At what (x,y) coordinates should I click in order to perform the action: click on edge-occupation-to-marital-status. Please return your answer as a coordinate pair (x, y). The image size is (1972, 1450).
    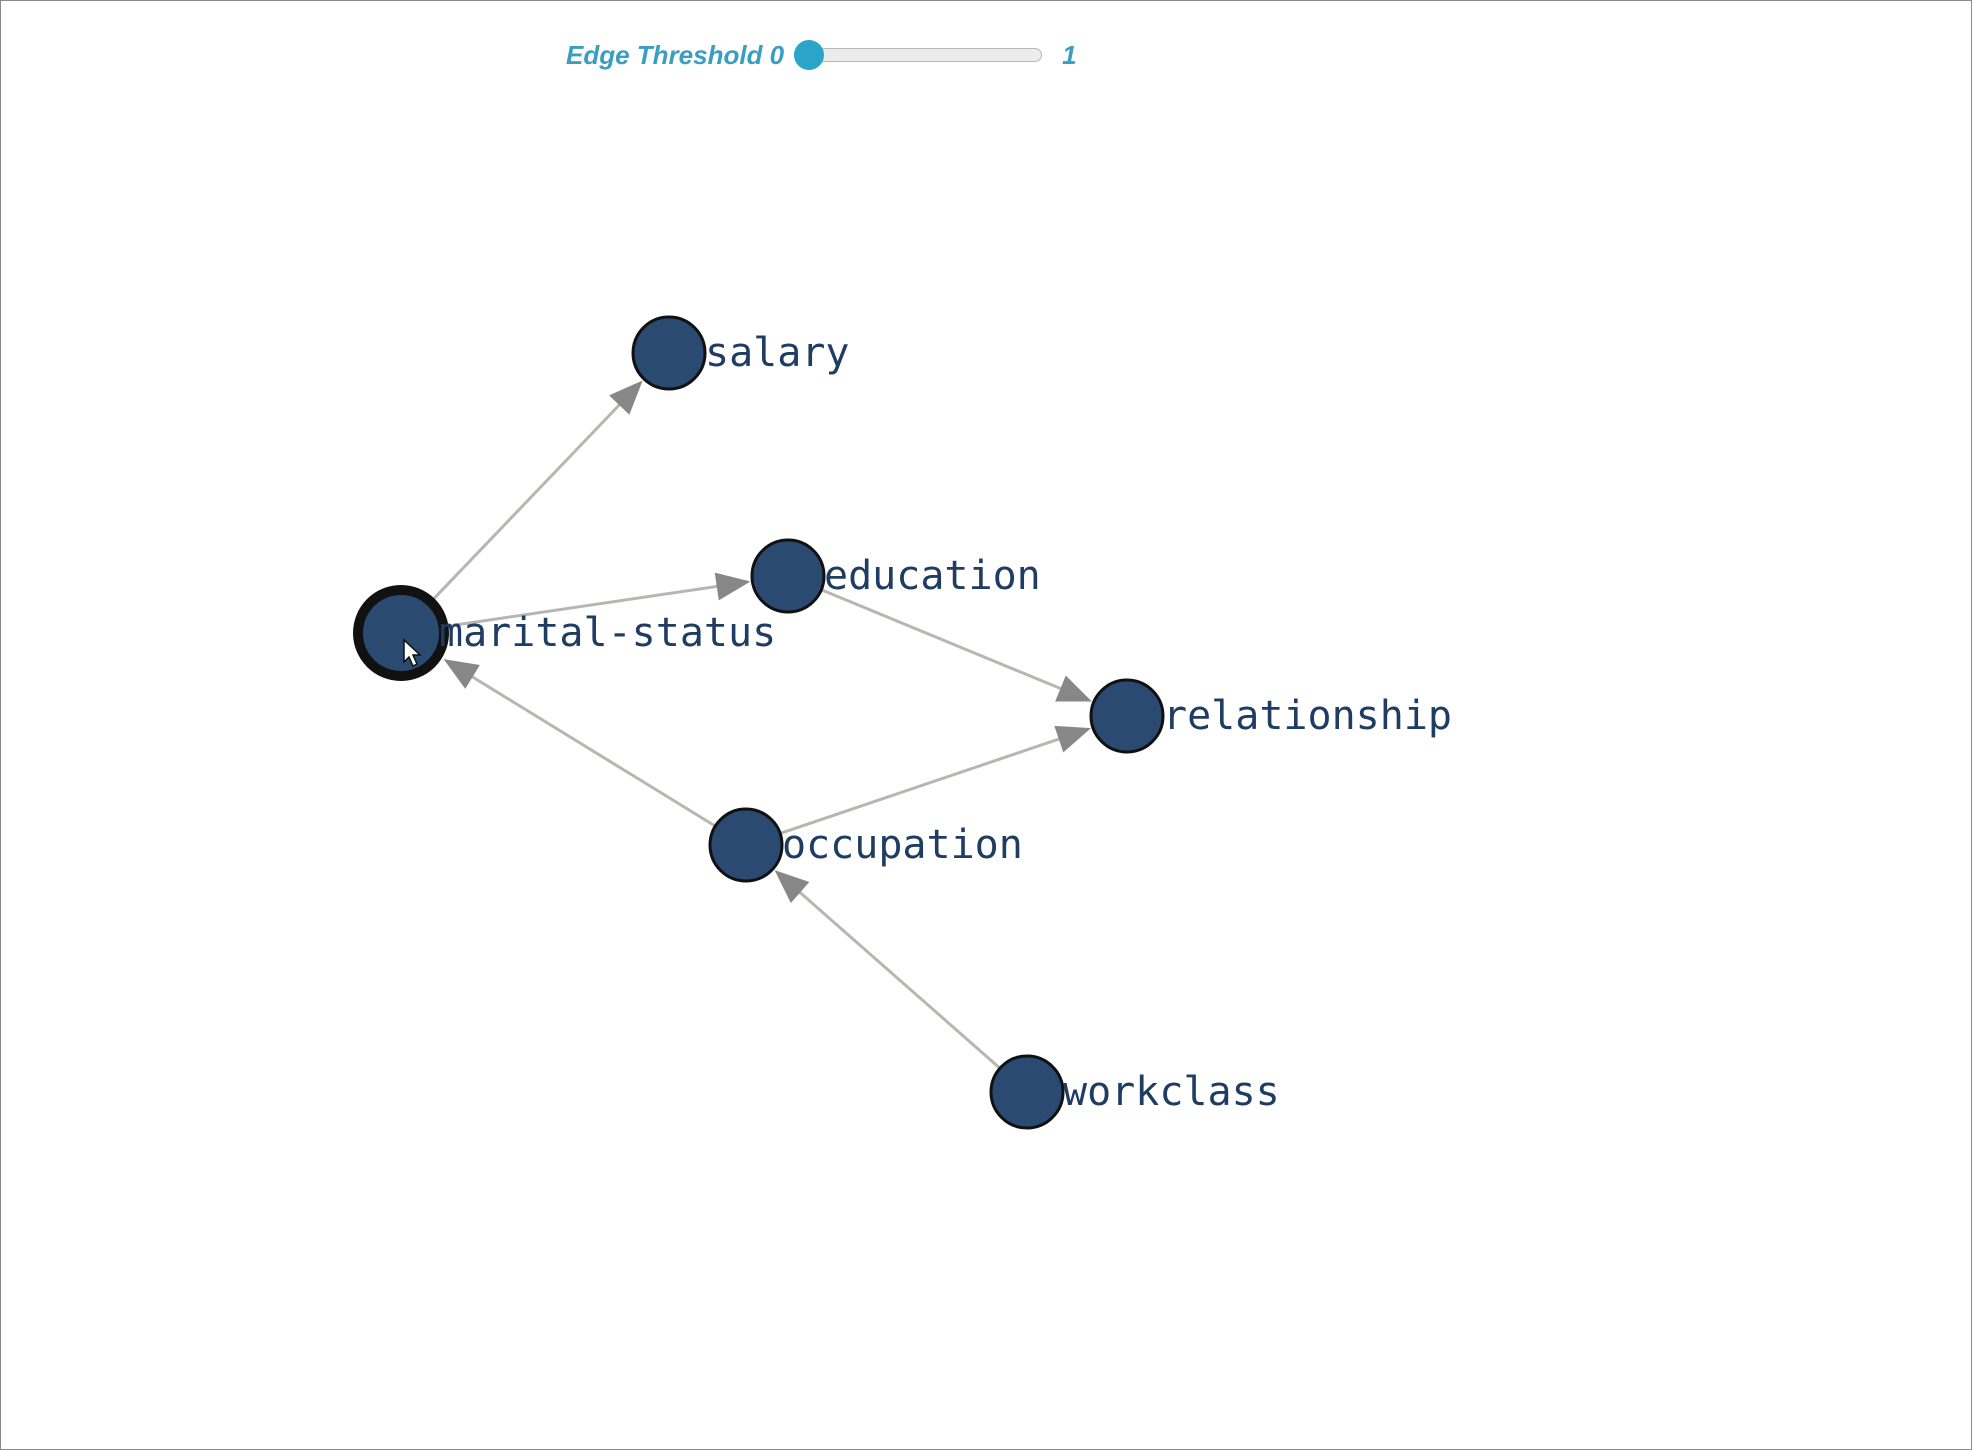
    Looking at the image, I should click on (592, 750).